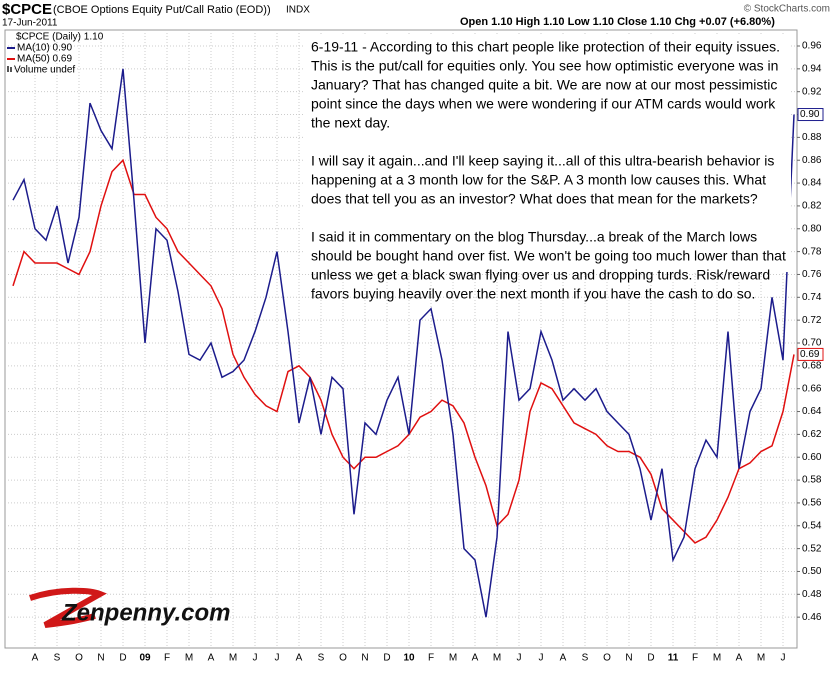 This screenshot has height=673, width=834. I want to click on y-tick-label: 0.70, so click(812, 343).